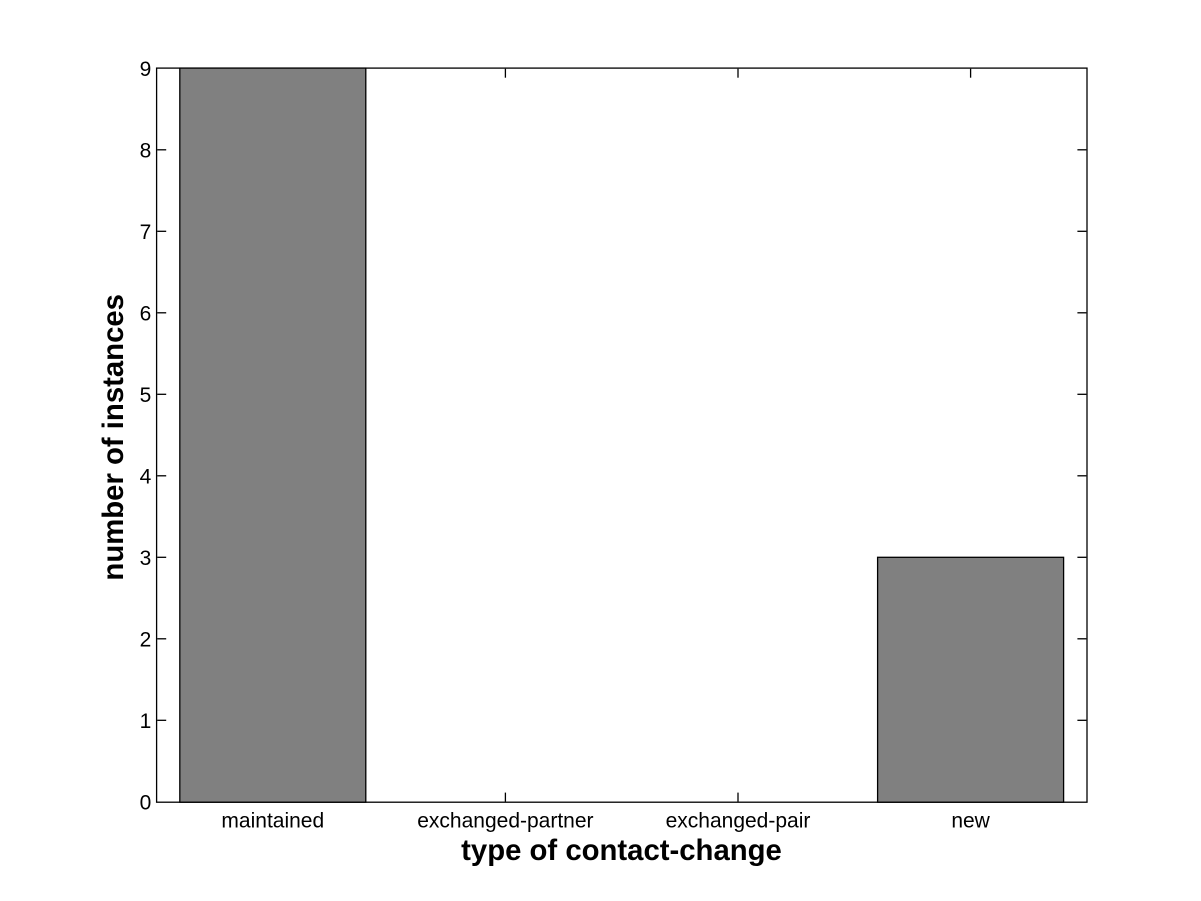  Describe the element at coordinates (272, 820) in the screenshot. I see `svg-text: maintained` at that location.